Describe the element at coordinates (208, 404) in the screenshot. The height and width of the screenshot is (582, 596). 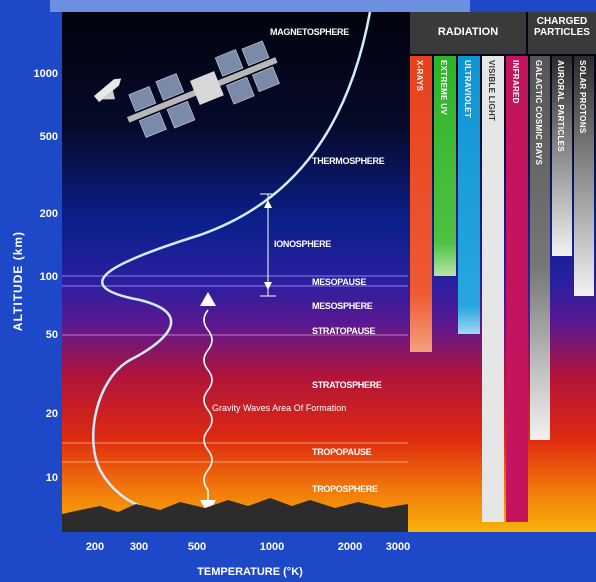
I see `gravity-waves-arrow` at that location.